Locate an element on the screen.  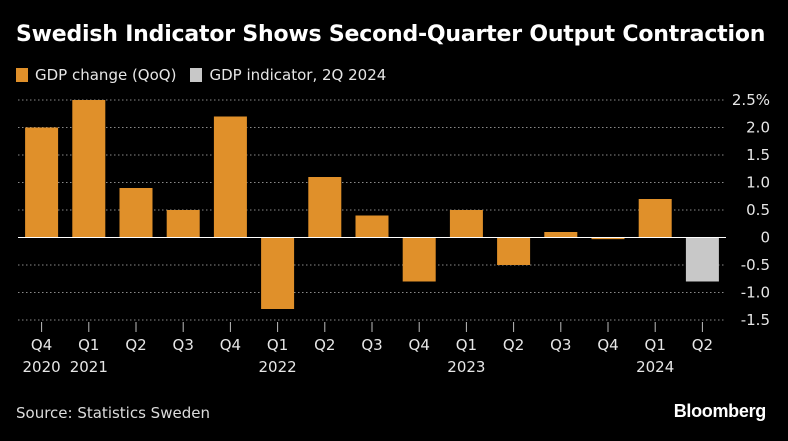
bloomberg-logo: Bloomberg is located at coordinates (720, 411).